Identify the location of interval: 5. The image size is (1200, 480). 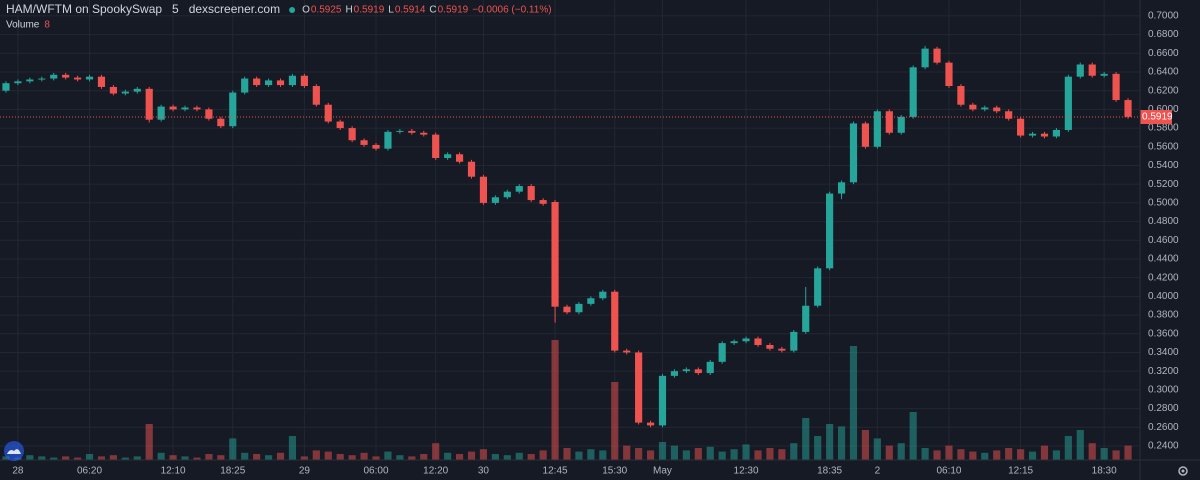
(175, 9).